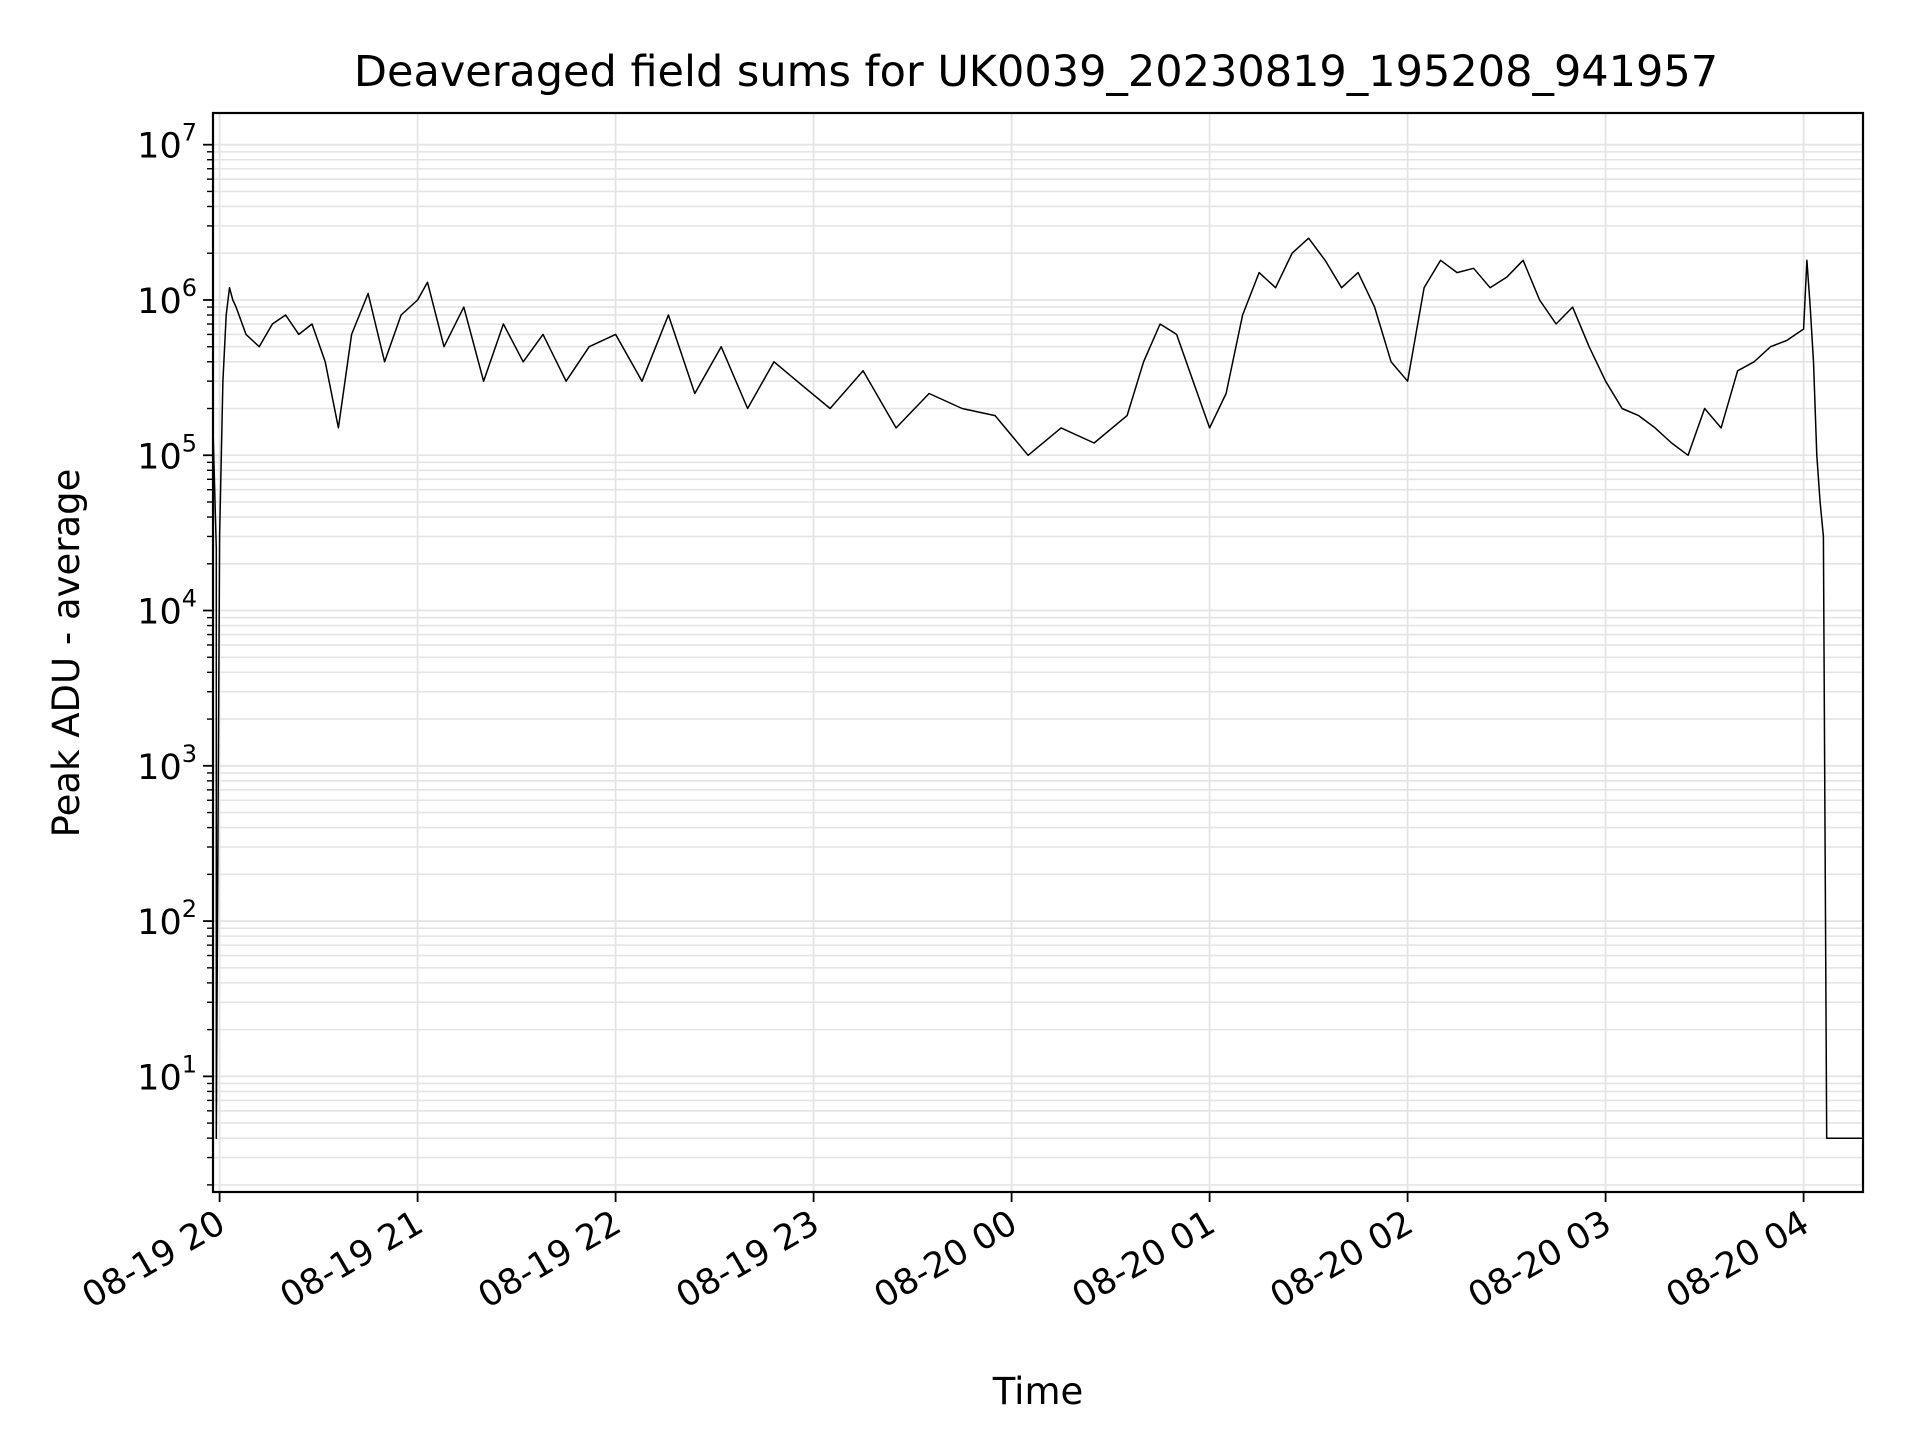  I want to click on y-tick-label: 10², so click(167, 919).